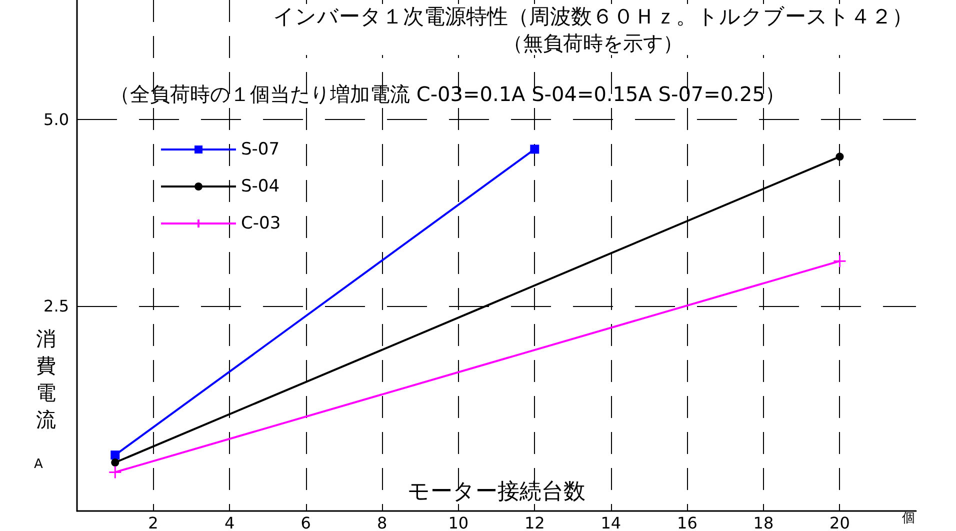 This screenshot has height=531, width=956. I want to click on x-tick-label: 4, so click(229, 522).